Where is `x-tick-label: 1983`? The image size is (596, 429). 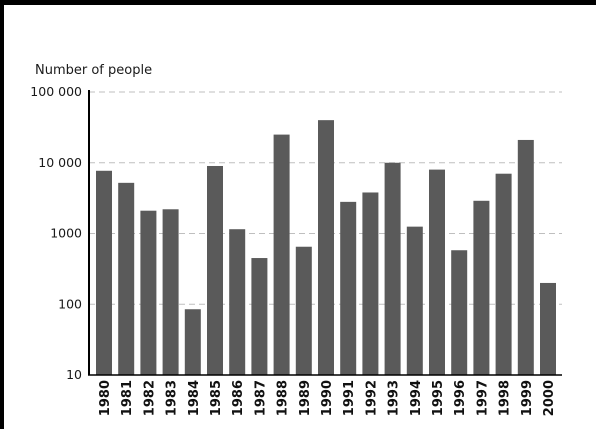 x-tick-label: 1983 is located at coordinates (172, 398).